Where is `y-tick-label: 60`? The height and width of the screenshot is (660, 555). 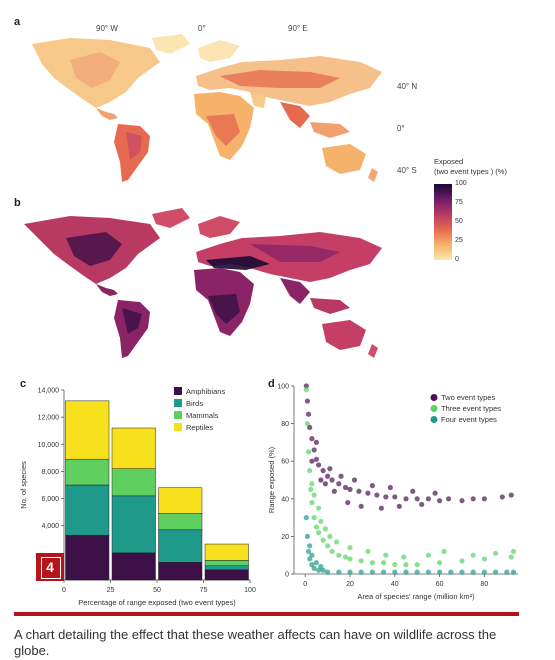 y-tick-label: 60 is located at coordinates (285, 462).